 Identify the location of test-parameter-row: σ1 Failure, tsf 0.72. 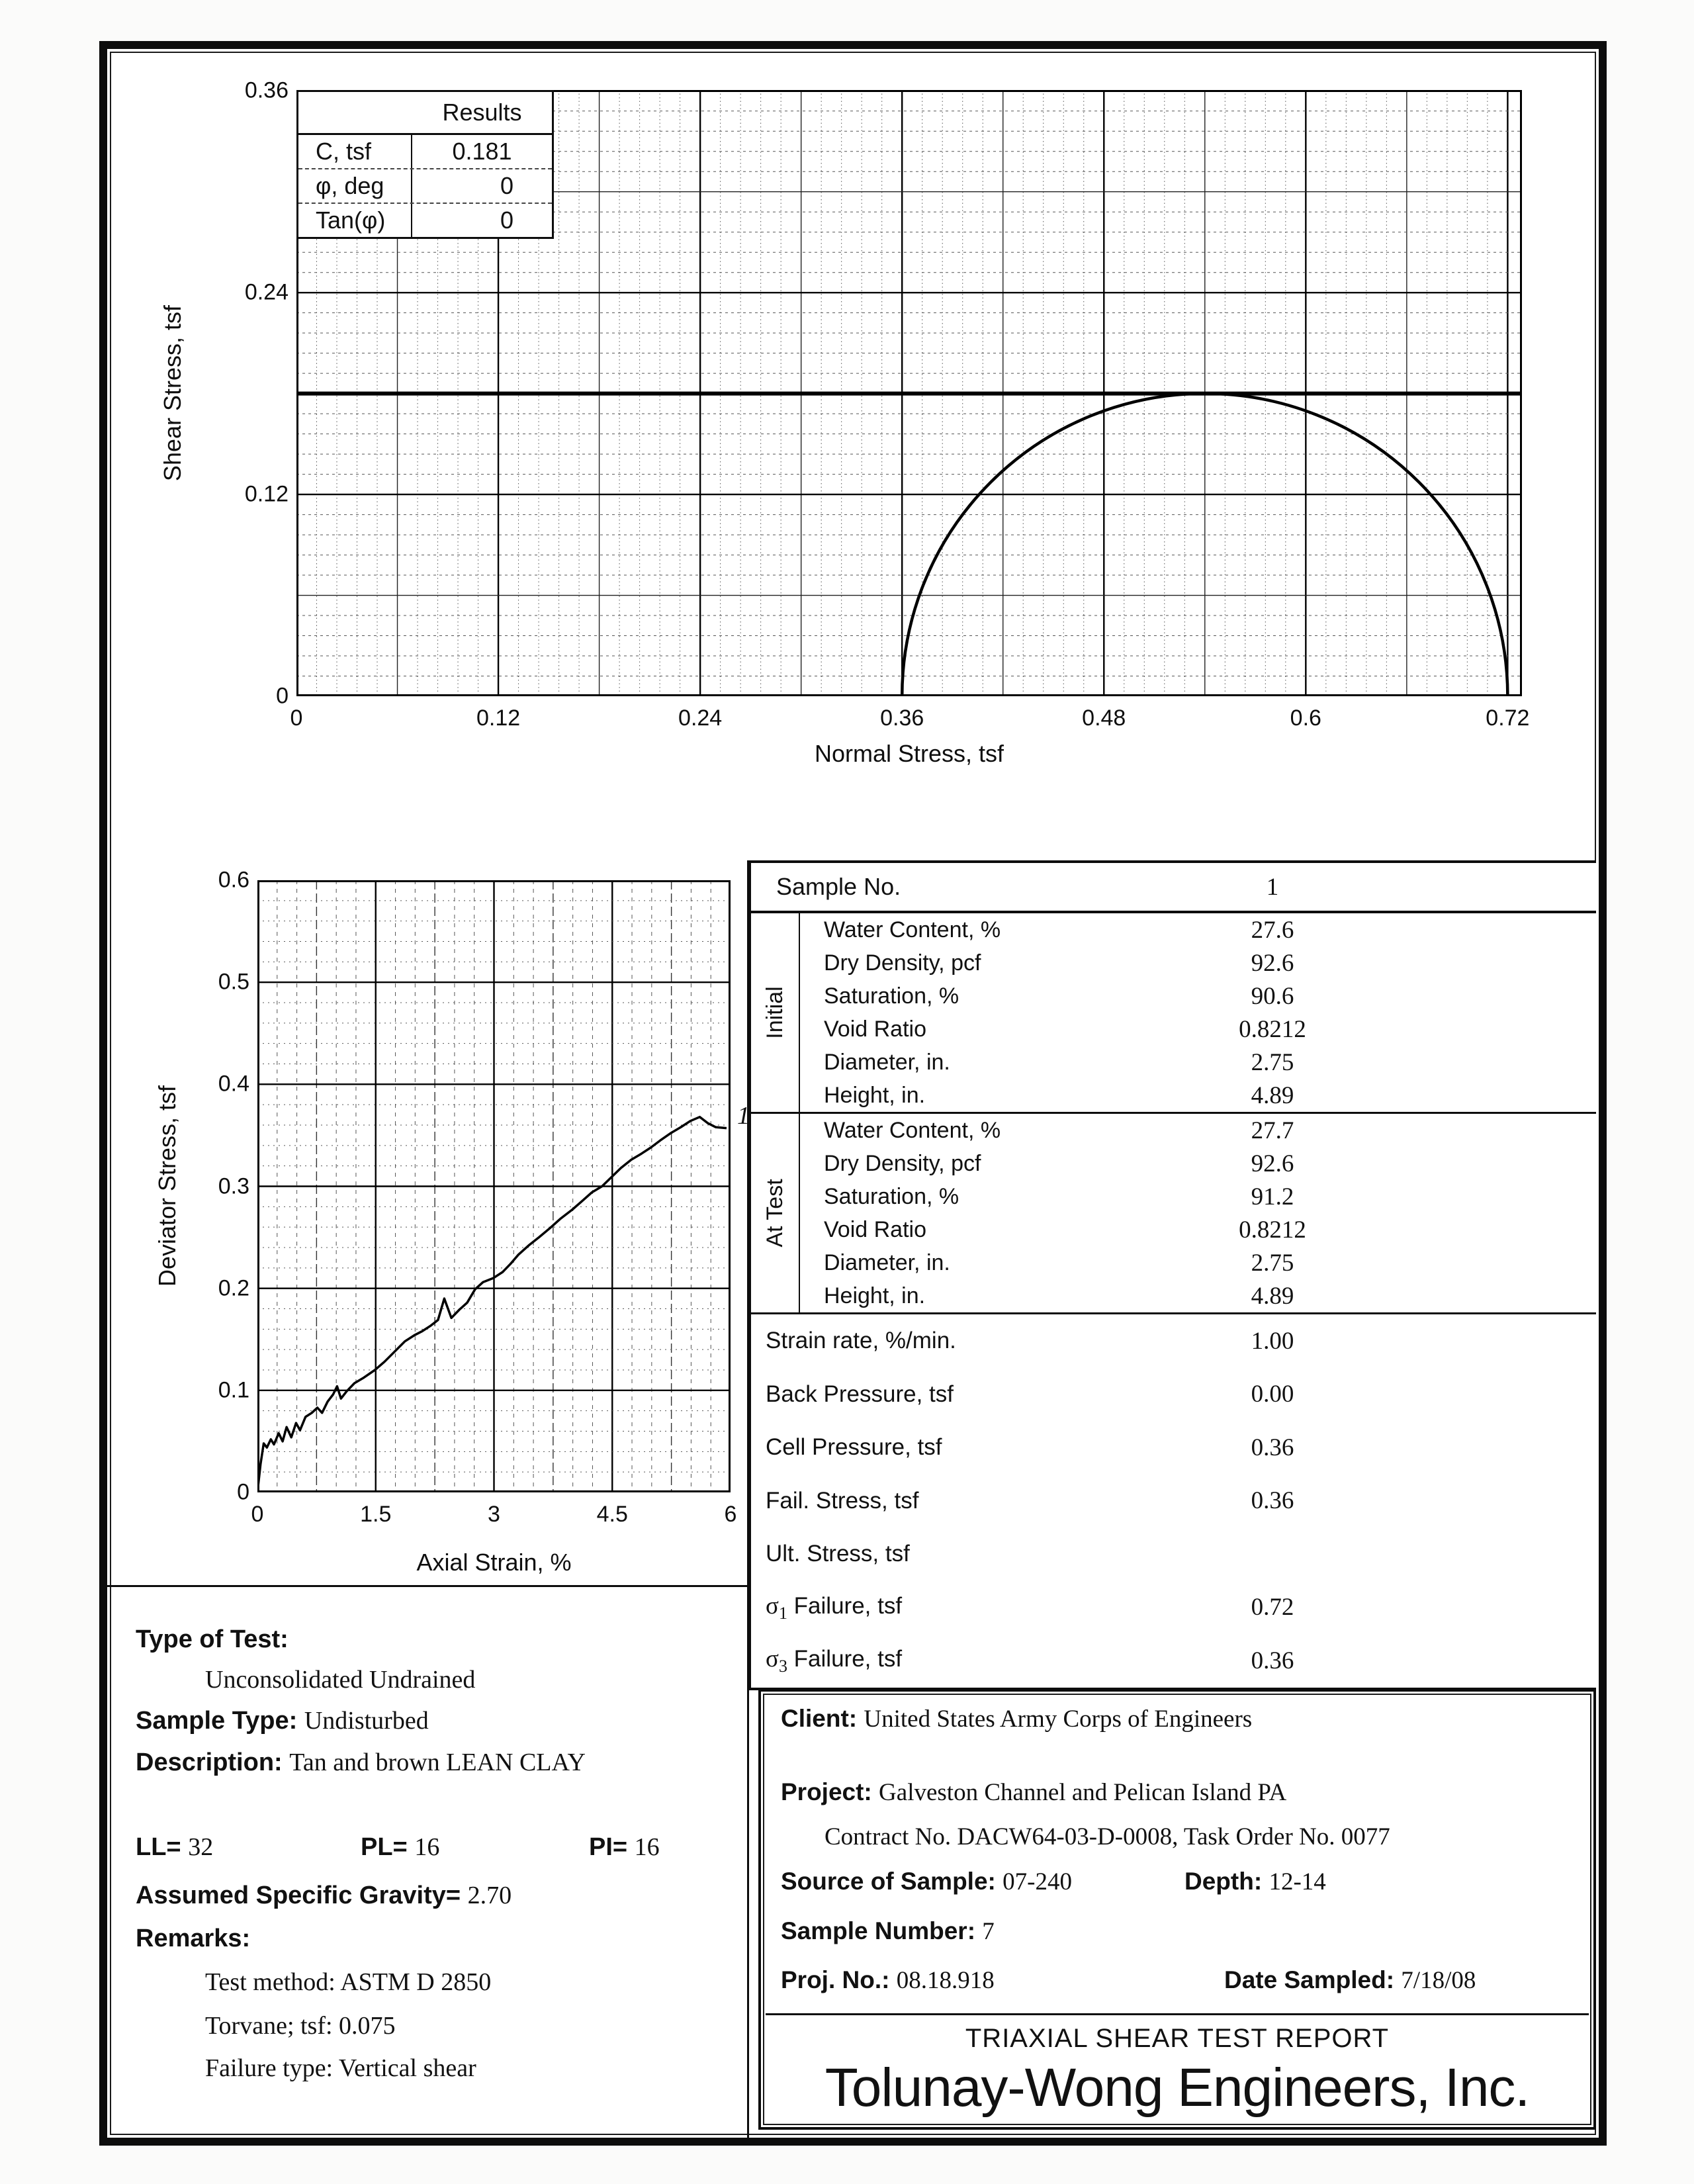
(1173, 1608).